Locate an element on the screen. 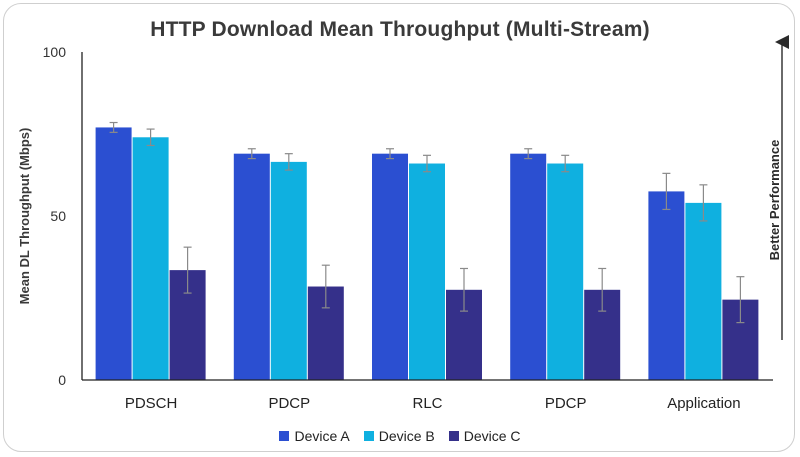 The height and width of the screenshot is (457, 800). legend: Device A Device B Device C is located at coordinates (400, 436).